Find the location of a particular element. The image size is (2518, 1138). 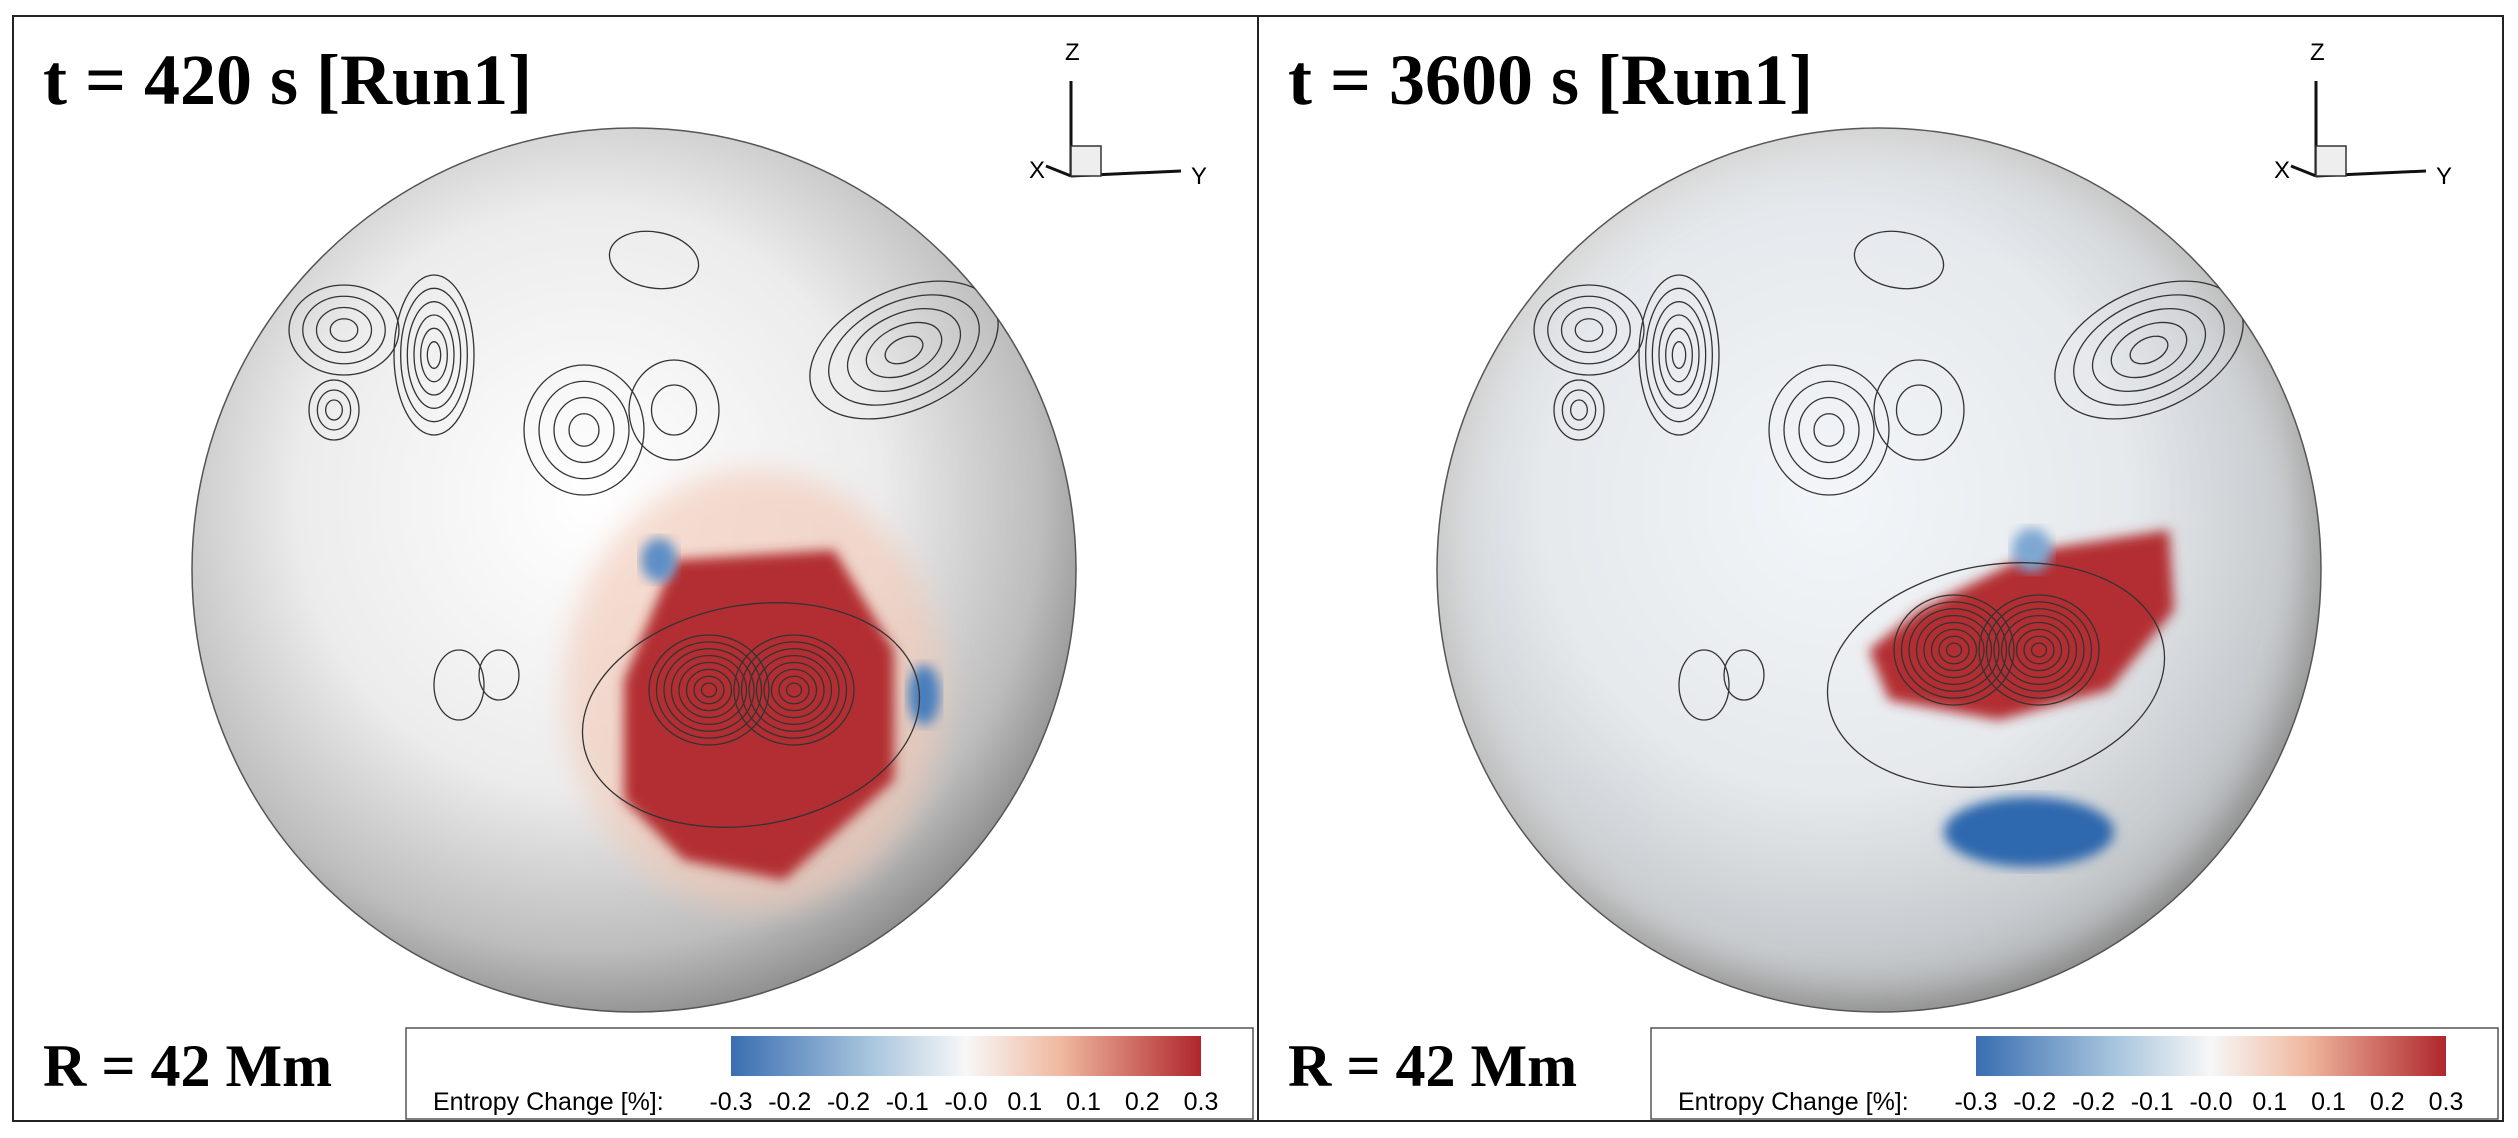

colorbar-tick-label: 0.3 is located at coordinates (2446, 1102).